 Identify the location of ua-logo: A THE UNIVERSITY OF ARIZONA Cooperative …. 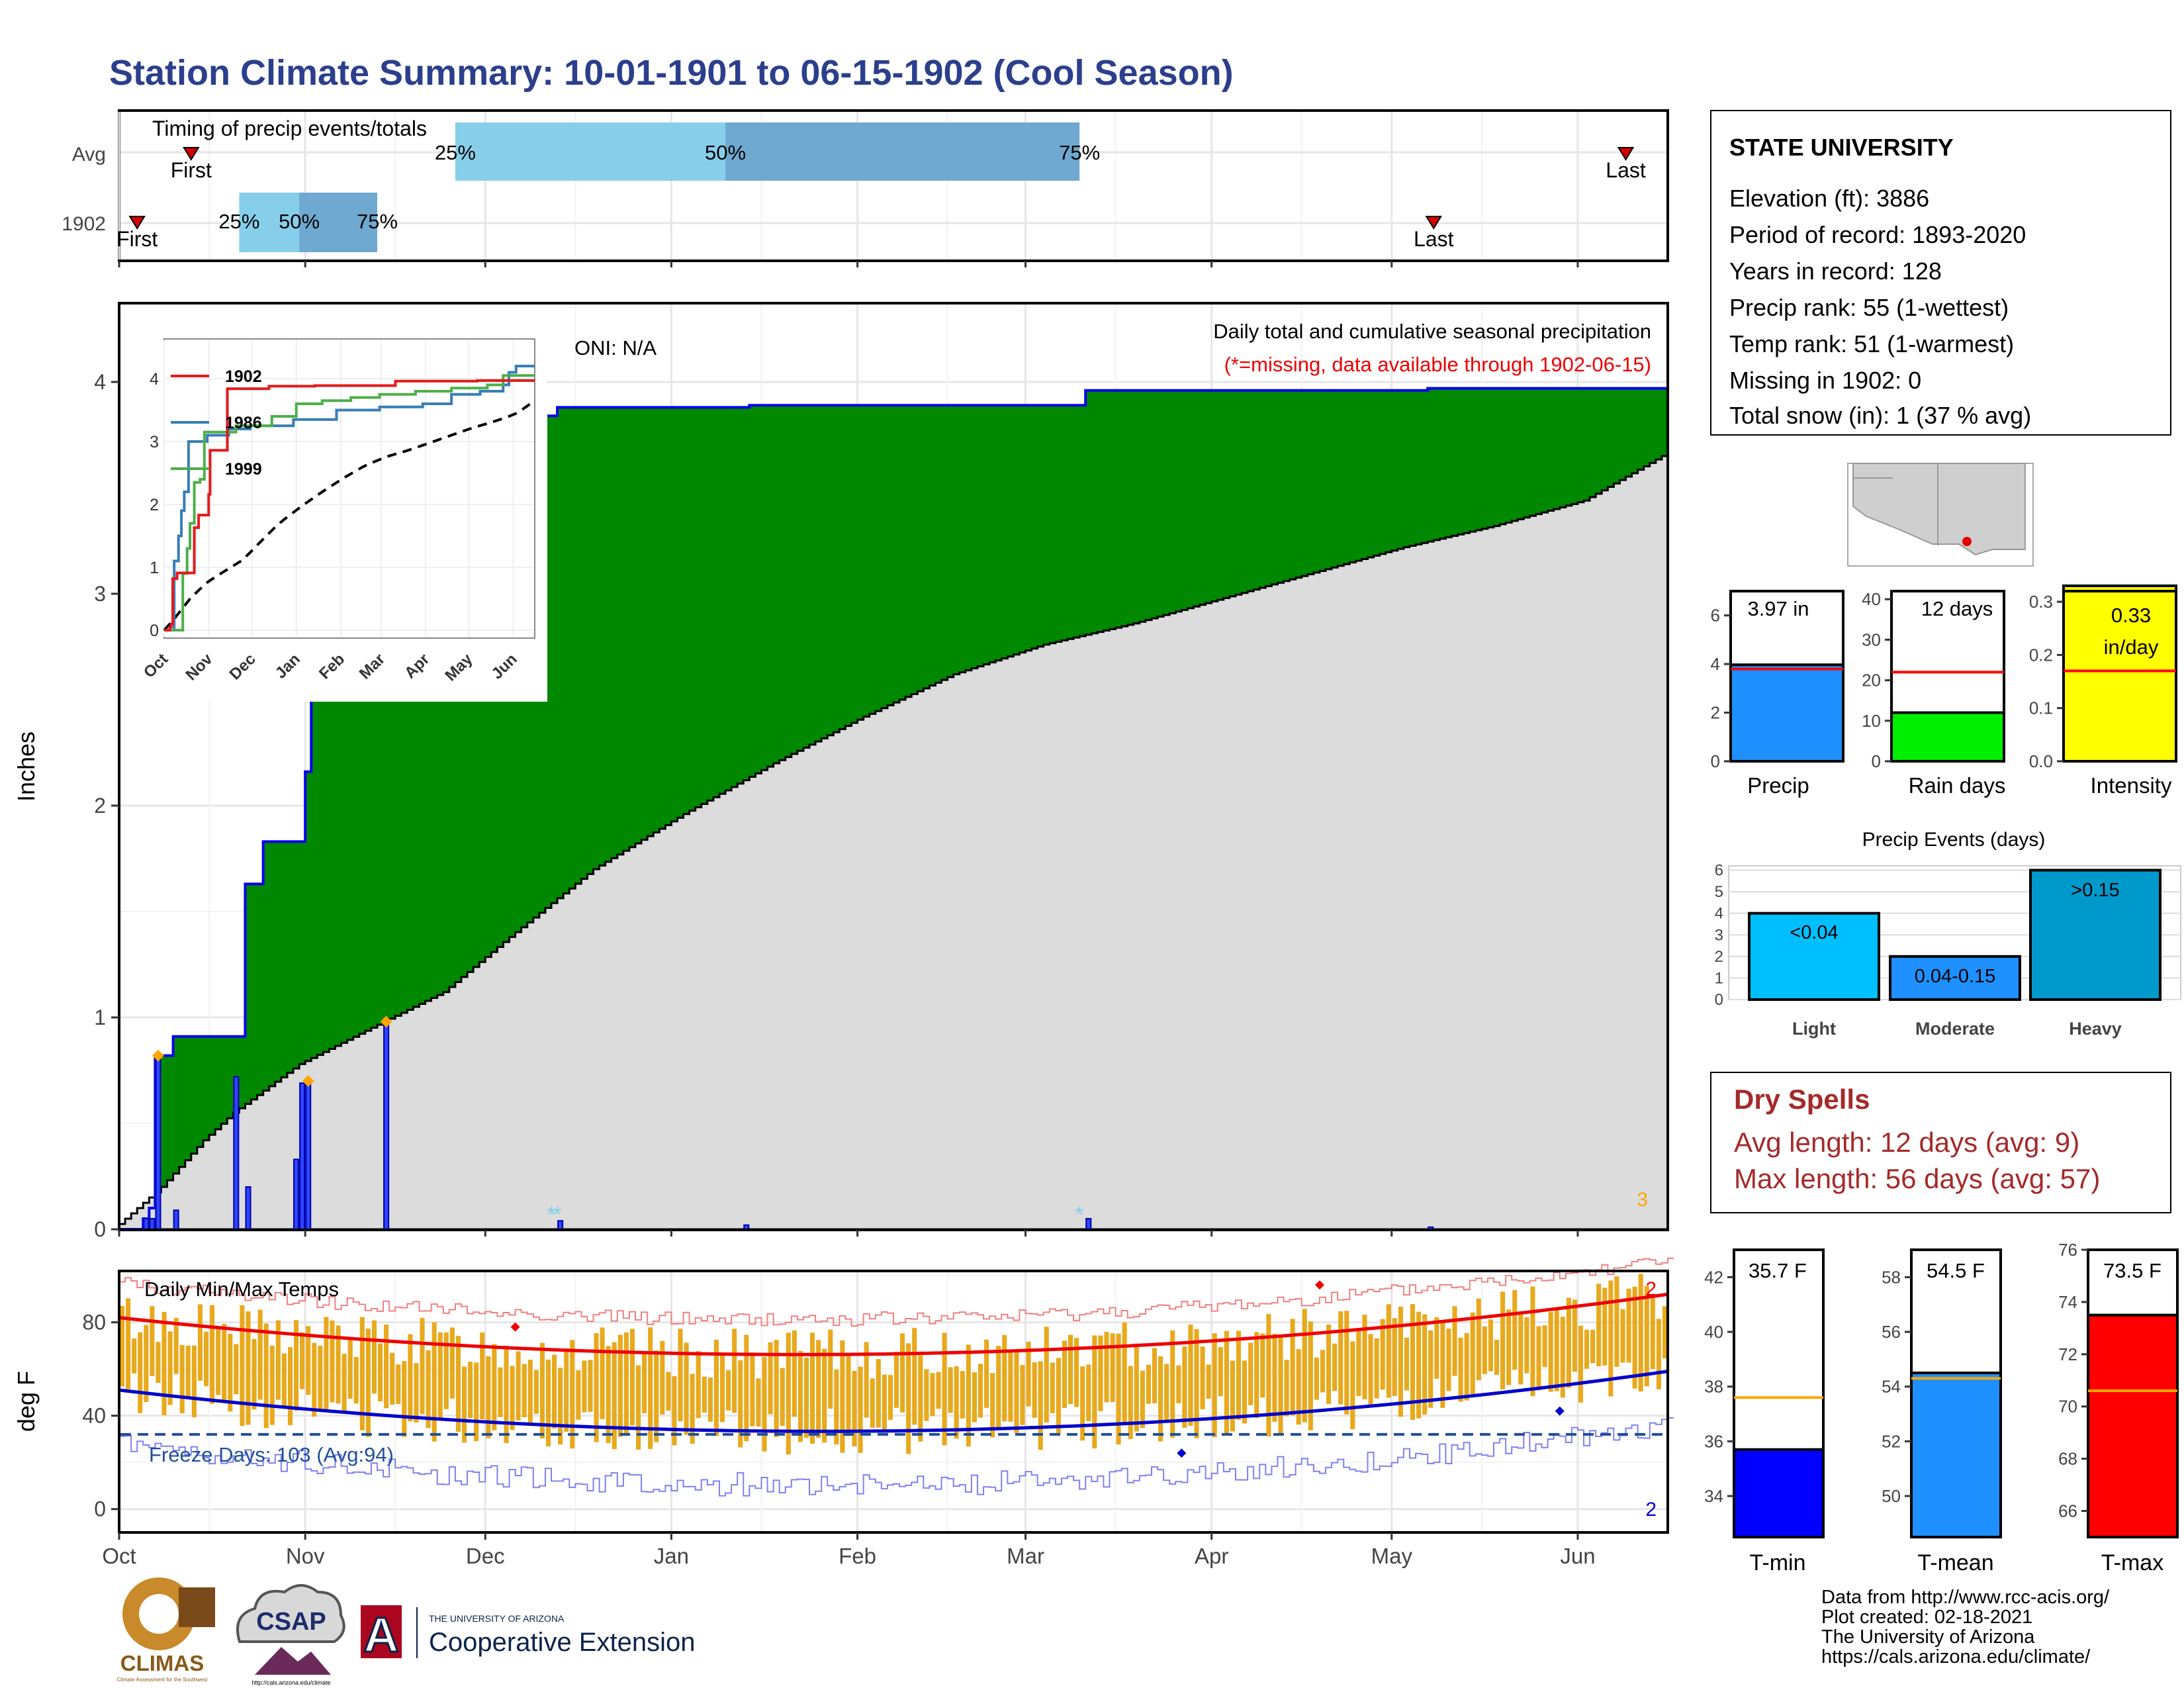
(528, 1634).